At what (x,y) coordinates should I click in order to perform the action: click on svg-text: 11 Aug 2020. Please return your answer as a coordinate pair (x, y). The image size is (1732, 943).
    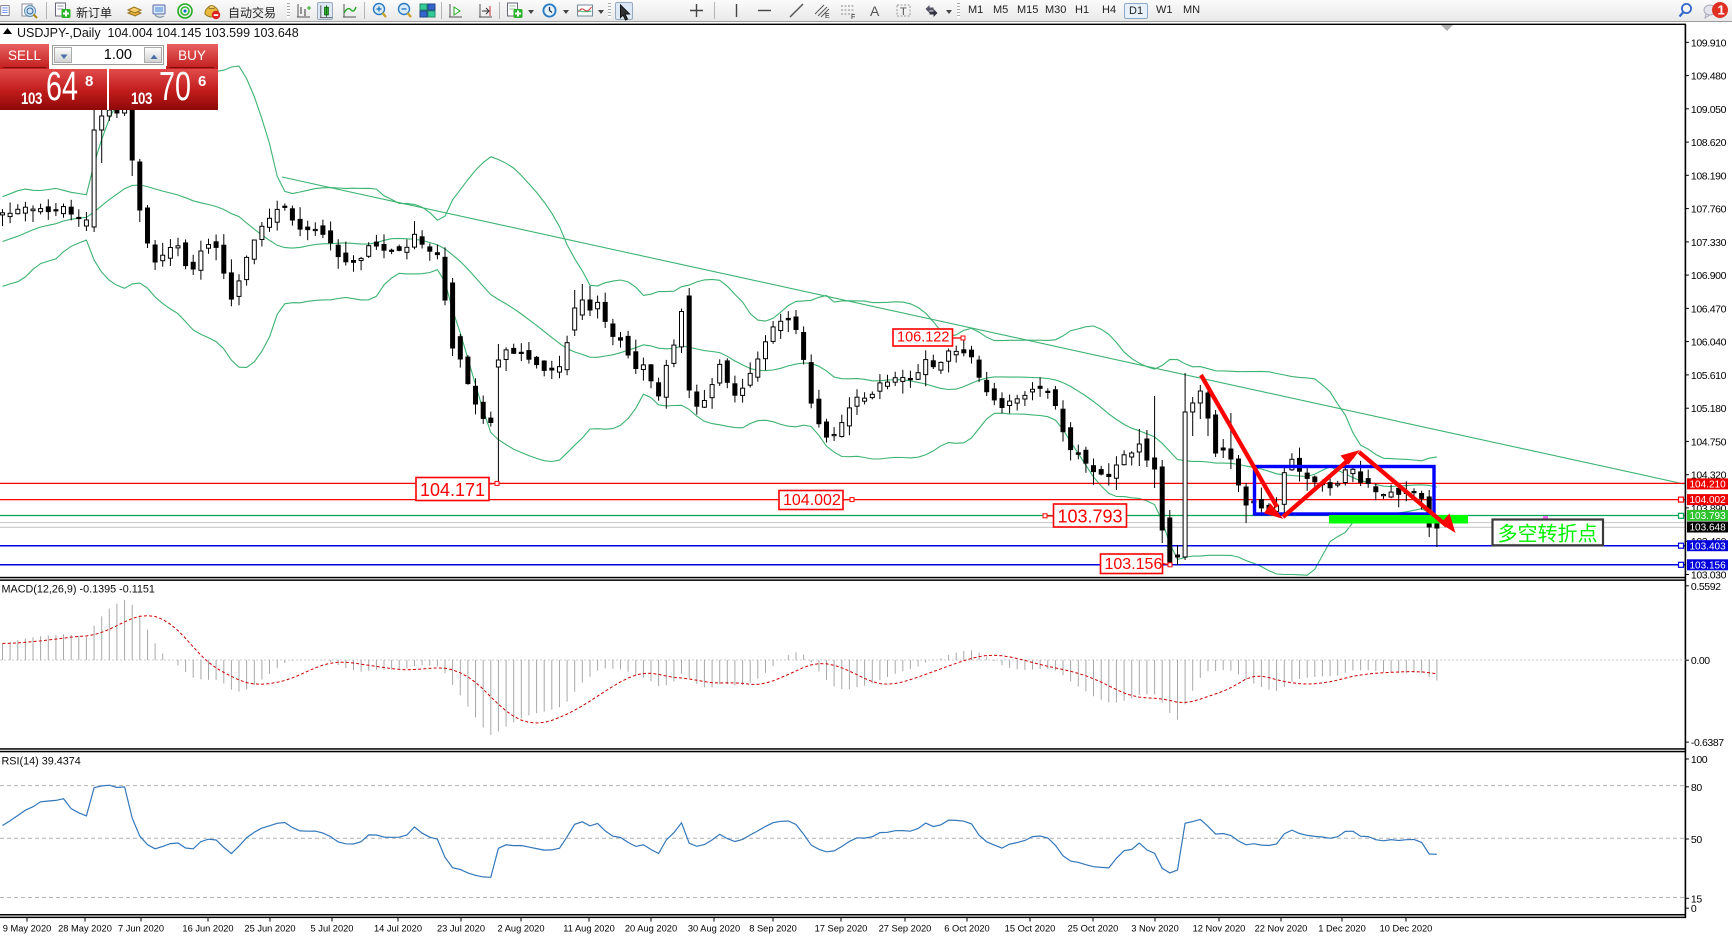
    Looking at the image, I should click on (589, 929).